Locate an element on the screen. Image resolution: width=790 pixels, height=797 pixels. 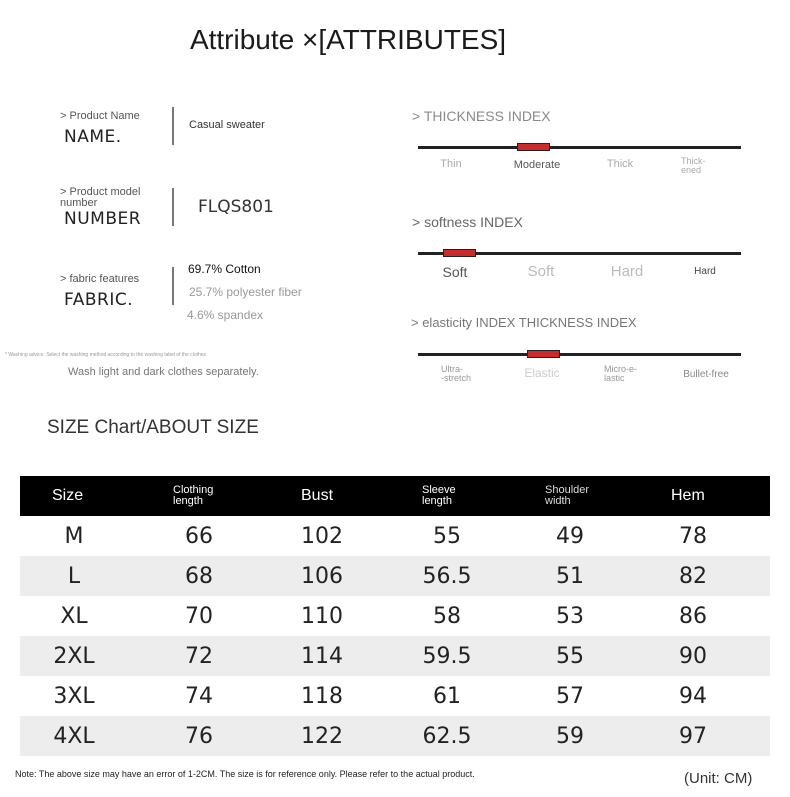
table-cell: 86 is located at coordinates (693, 616).